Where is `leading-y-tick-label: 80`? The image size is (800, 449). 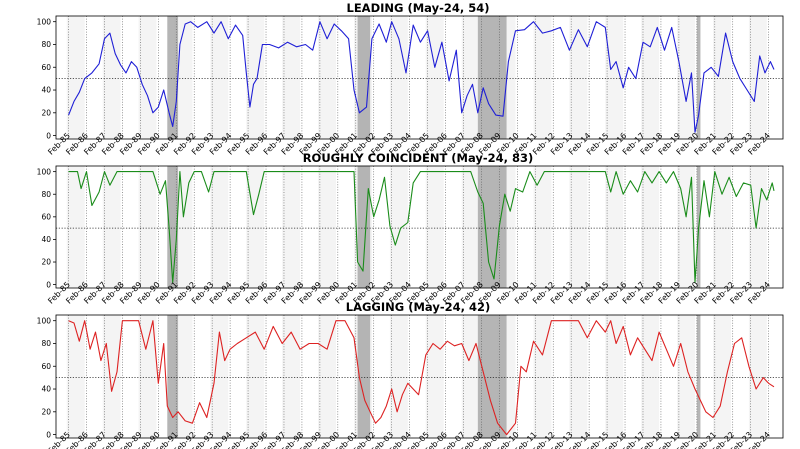
leading-y-tick-label: 80 is located at coordinates (46, 44).